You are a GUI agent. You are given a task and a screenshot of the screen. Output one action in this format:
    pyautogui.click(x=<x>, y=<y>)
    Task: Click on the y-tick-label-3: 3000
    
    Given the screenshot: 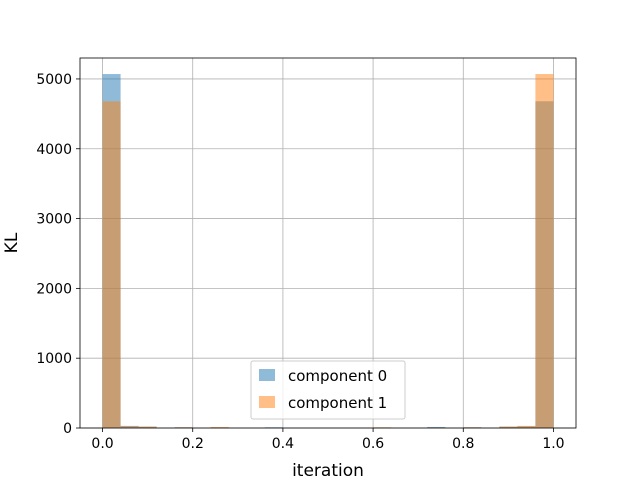 What is the action you would take?
    pyautogui.click(x=54, y=220)
    